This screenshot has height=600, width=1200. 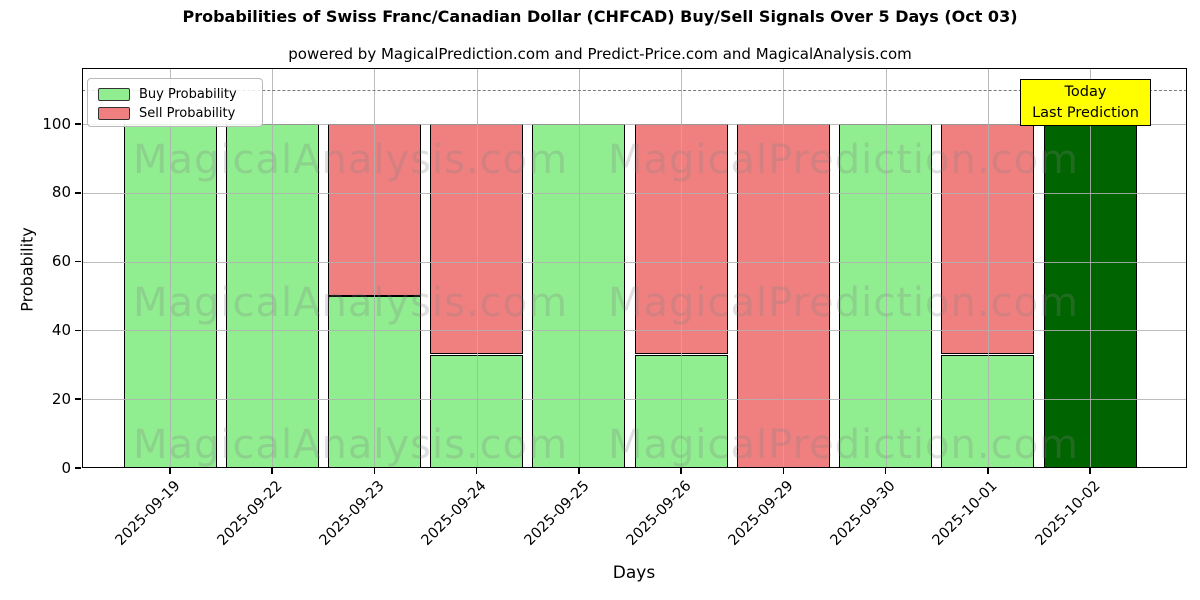 I want to click on legend-item-buy: Buy Probability, so click(x=180, y=94).